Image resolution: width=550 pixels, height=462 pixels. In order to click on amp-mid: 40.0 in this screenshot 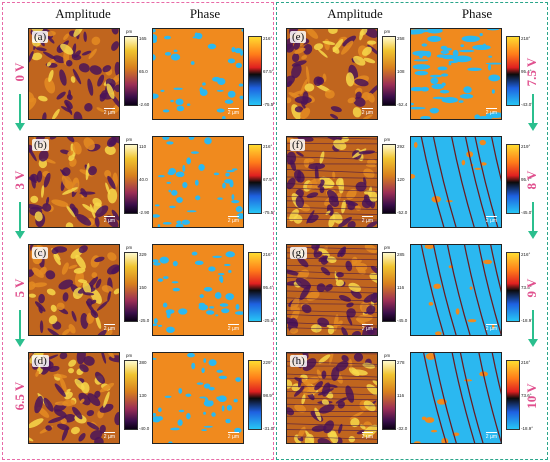, I will do `click(143, 179)`.